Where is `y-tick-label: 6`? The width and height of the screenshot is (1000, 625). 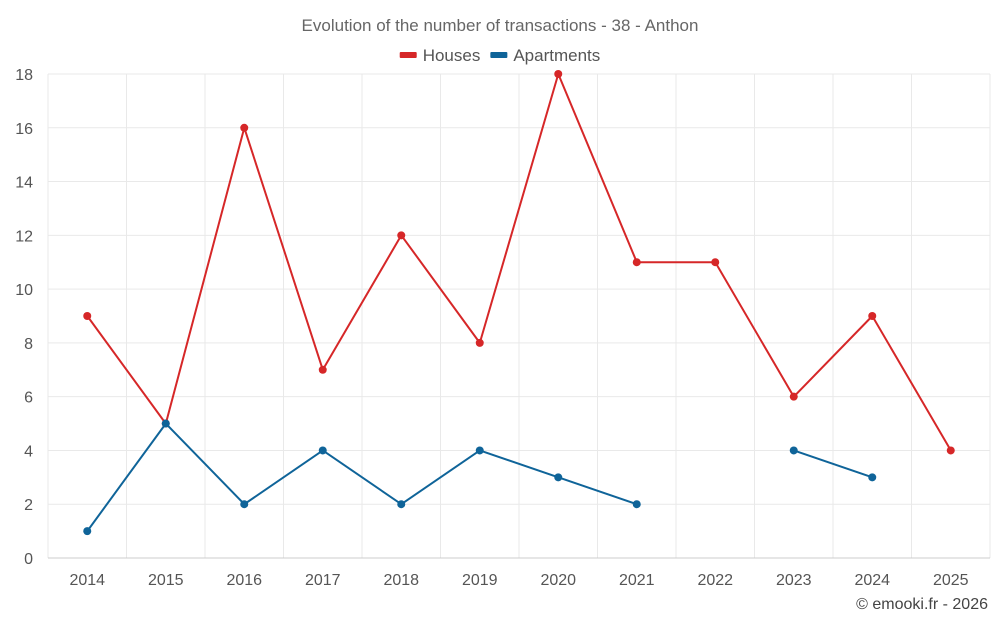 y-tick-label: 6 is located at coordinates (28, 398).